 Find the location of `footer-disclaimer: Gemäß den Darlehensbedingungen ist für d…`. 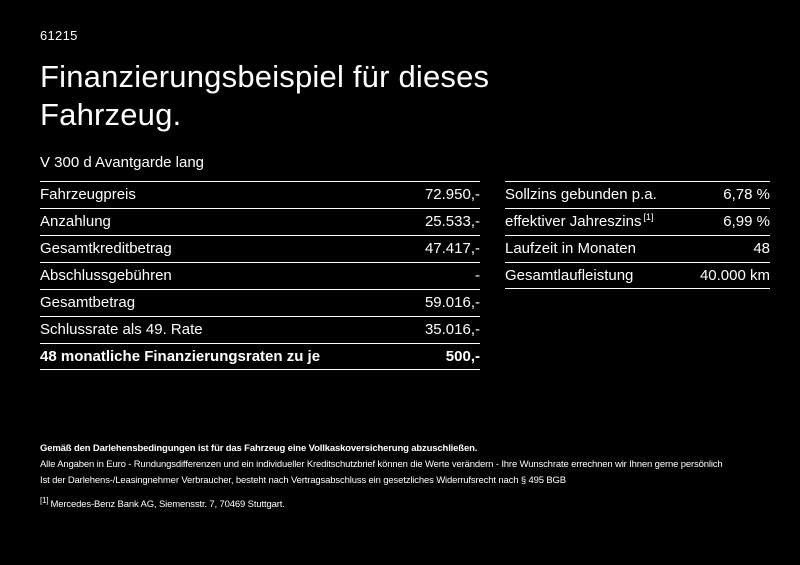

footer-disclaimer: Gemäß den Darlehensbedingungen ist für d… is located at coordinates (415, 477).